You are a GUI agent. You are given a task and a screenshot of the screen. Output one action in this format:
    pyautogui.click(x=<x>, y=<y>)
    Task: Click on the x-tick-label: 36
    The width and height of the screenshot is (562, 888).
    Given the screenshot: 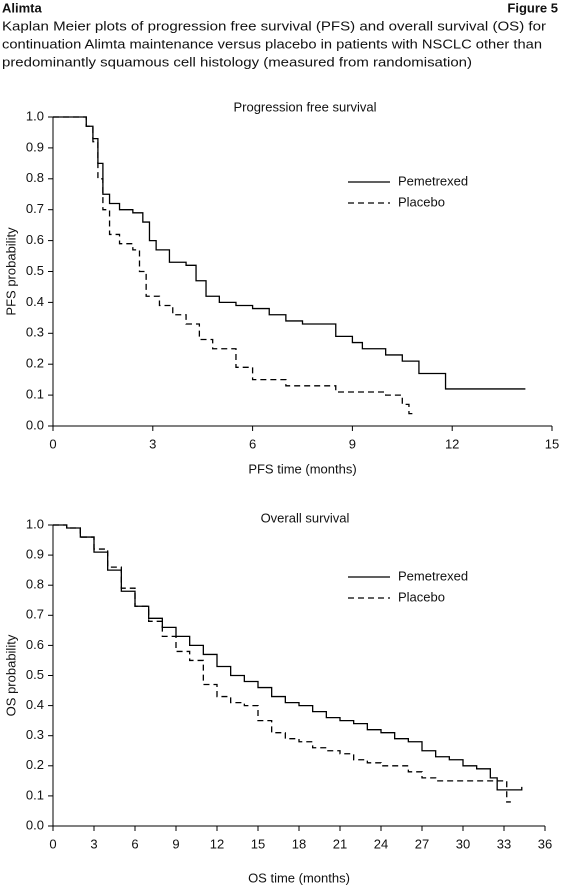 What is the action you would take?
    pyautogui.click(x=545, y=843)
    